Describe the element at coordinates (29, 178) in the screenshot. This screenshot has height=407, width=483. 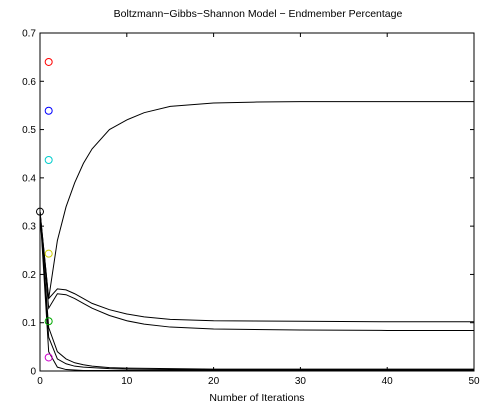
I see `y-tick-label: 0.4` at that location.